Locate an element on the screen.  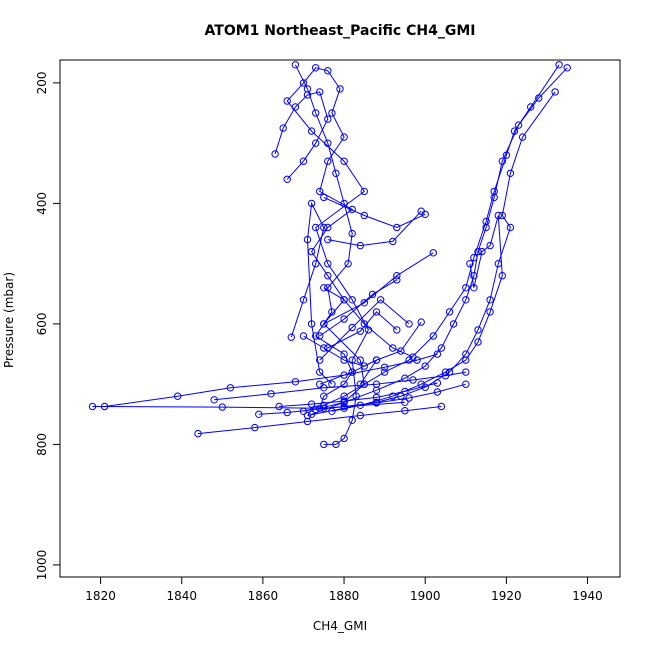
series-22-line is located at coordinates (301, 135).